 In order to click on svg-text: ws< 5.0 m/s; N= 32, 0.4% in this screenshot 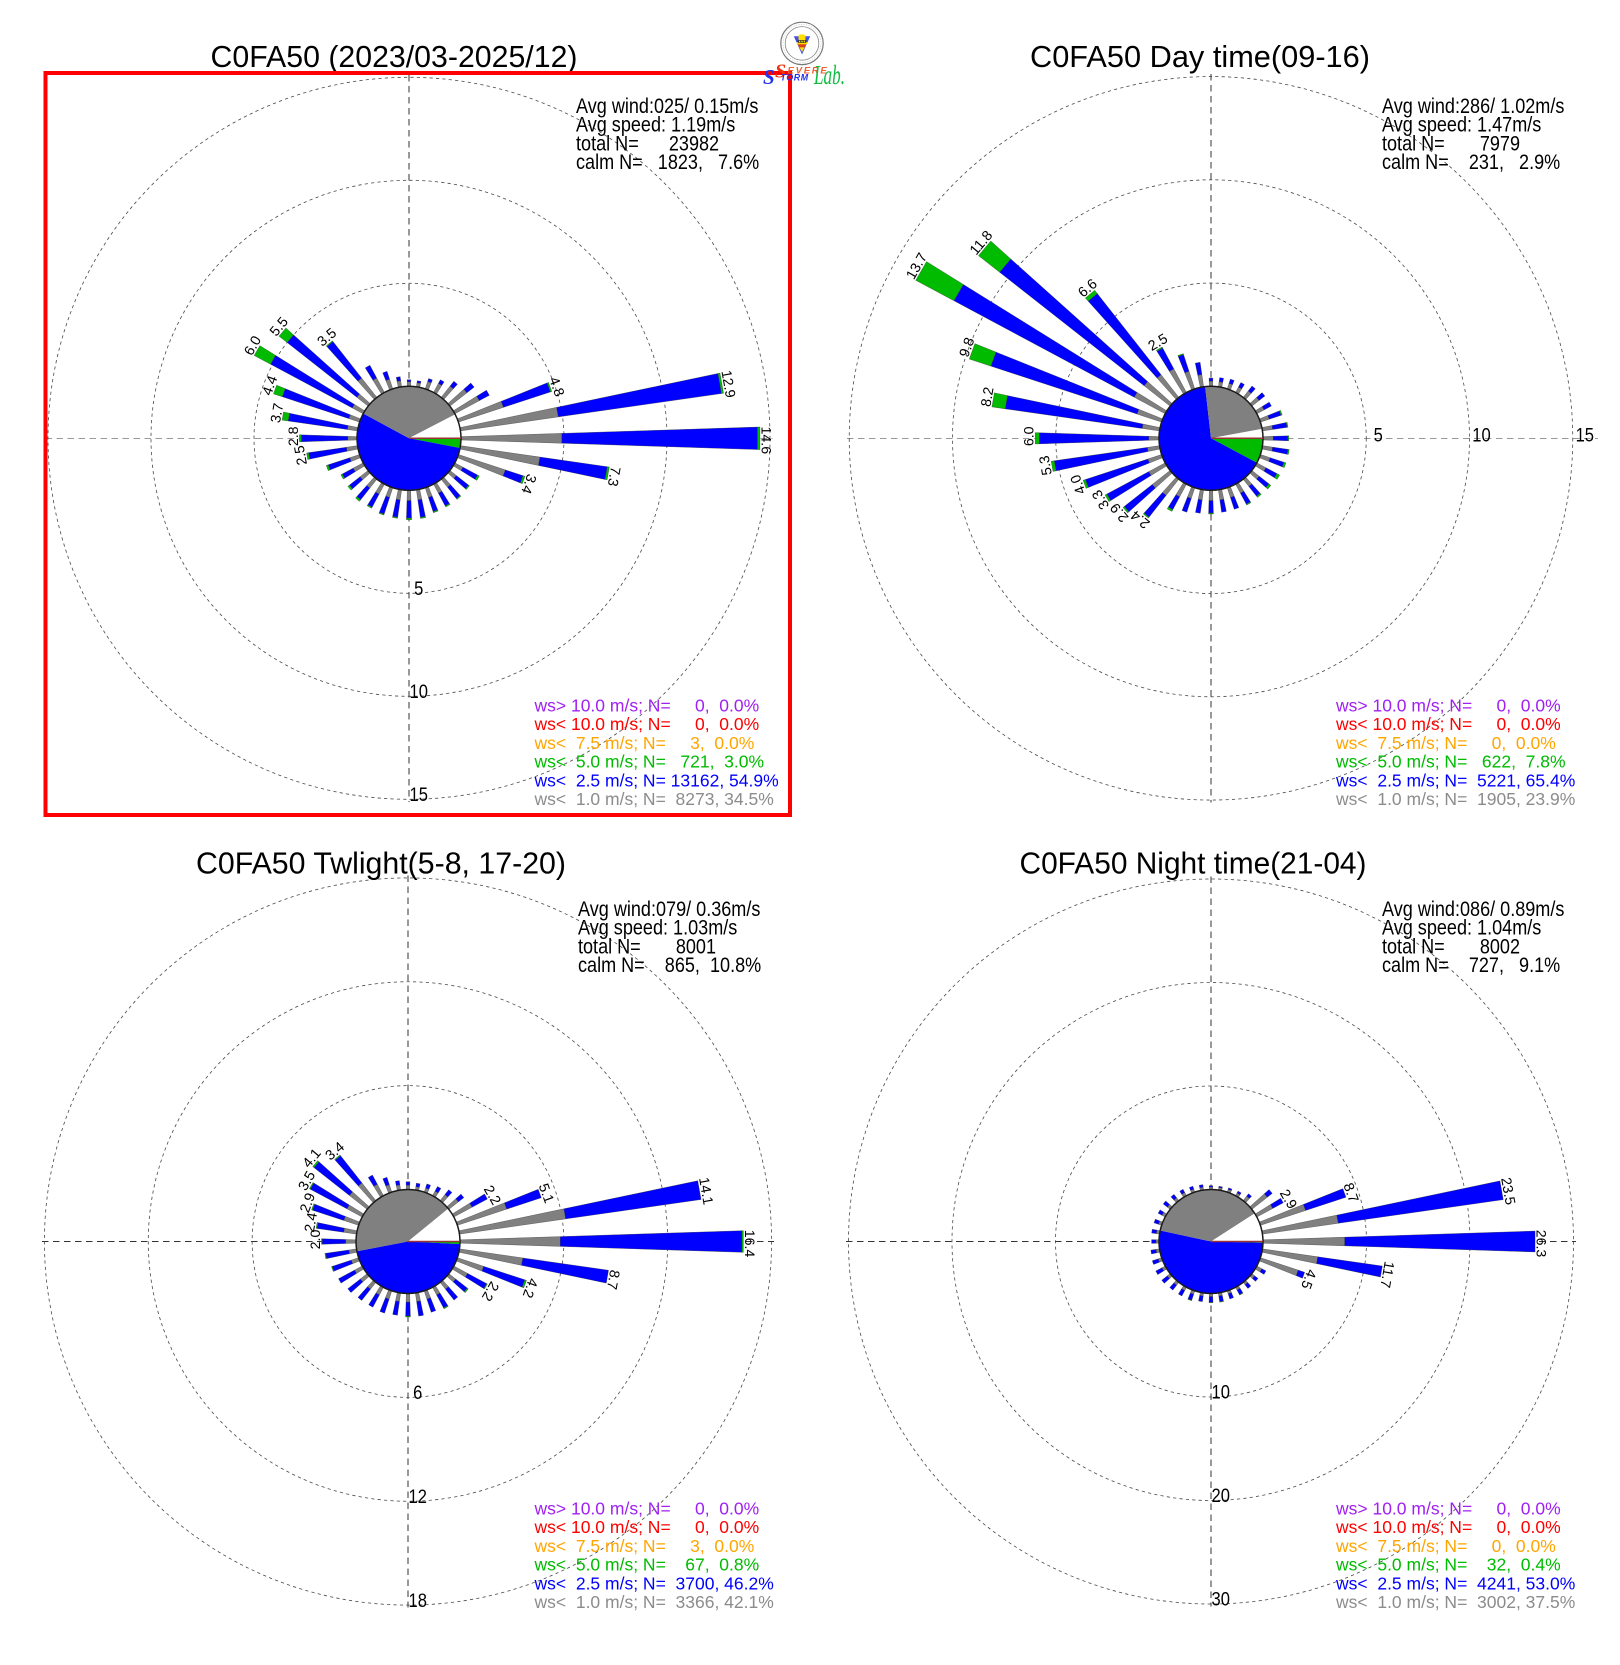, I will do `click(1448, 1565)`.